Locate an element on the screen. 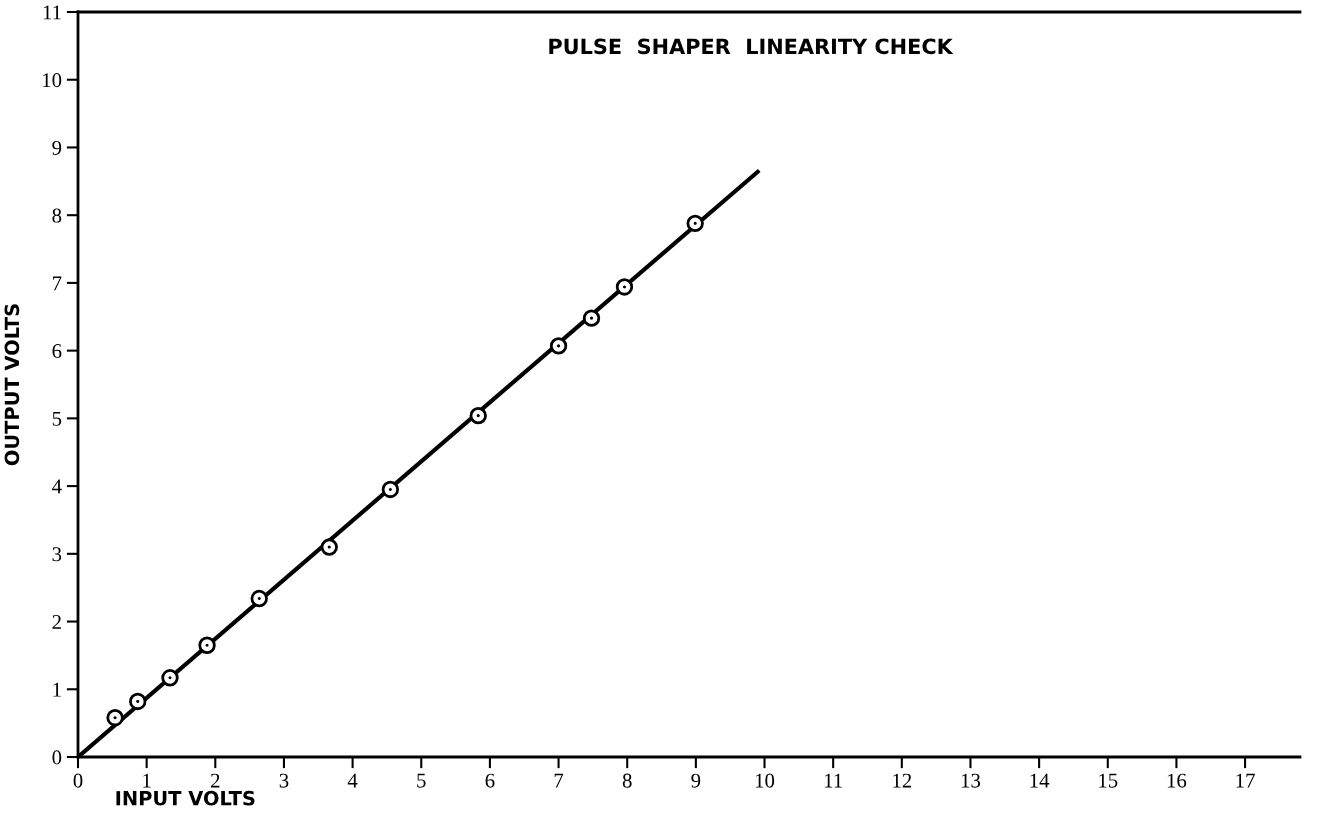 The height and width of the screenshot is (825, 1321). y-tick-label: 11 is located at coordinates (52, 12).